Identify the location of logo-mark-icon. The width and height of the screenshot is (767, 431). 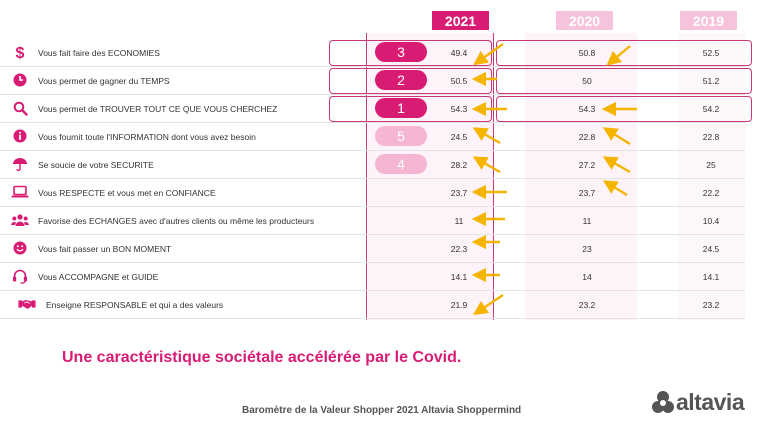
(663, 402).